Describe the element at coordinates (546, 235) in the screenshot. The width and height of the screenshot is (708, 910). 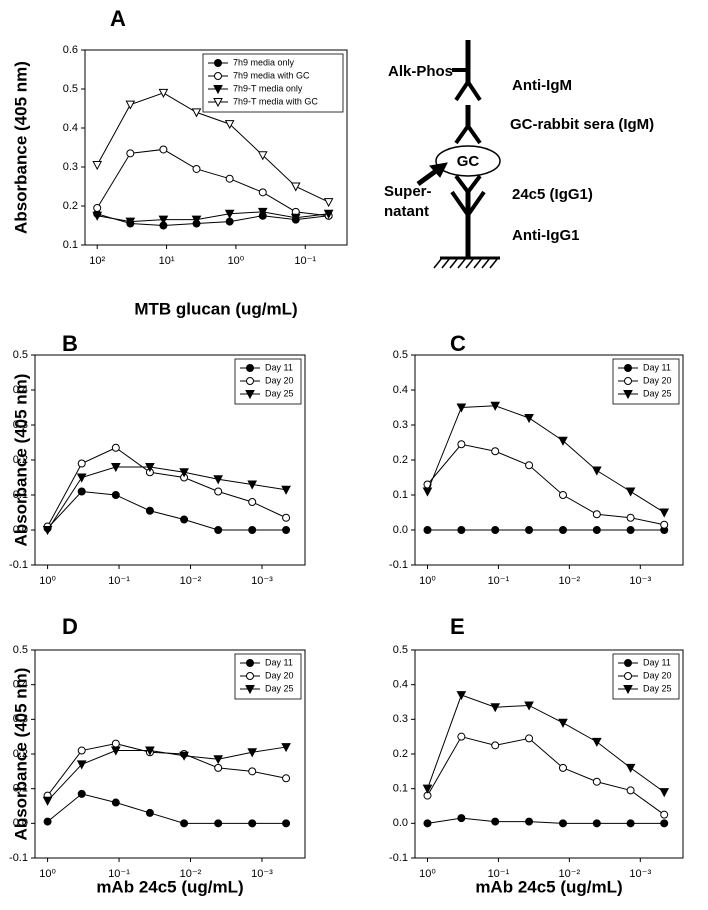
I see `label: Anti-IgG1` at that location.